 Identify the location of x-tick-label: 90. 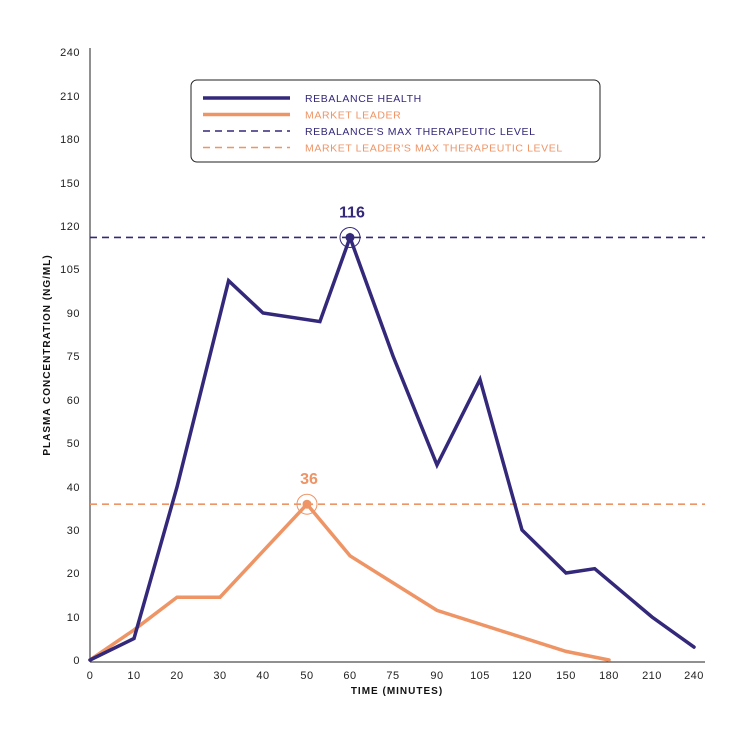
(436, 676).